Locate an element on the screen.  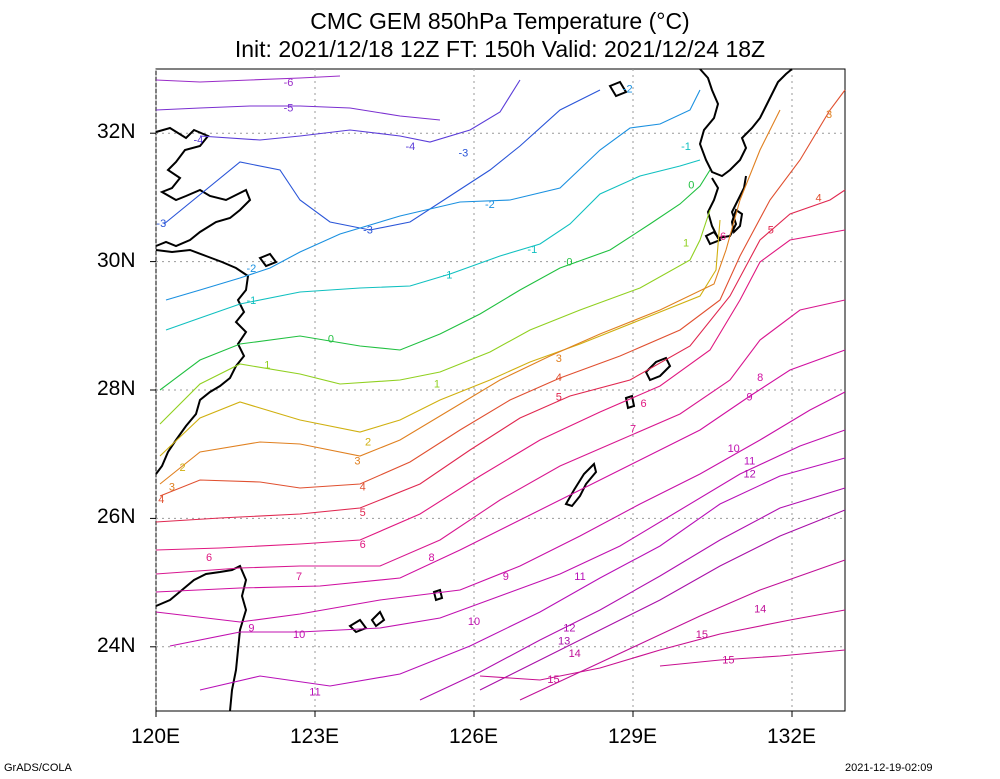
y-tick-label: 28N is located at coordinates (116, 388).